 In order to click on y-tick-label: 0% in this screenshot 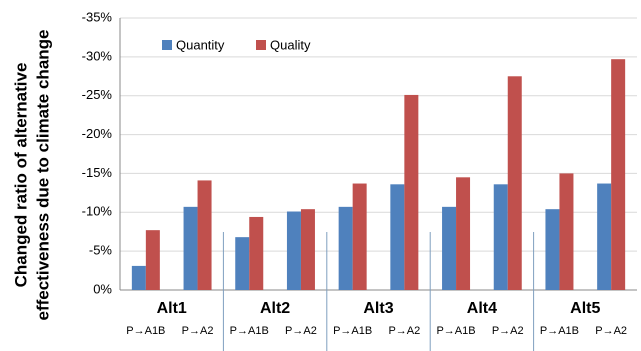, I will do `click(102, 288)`.